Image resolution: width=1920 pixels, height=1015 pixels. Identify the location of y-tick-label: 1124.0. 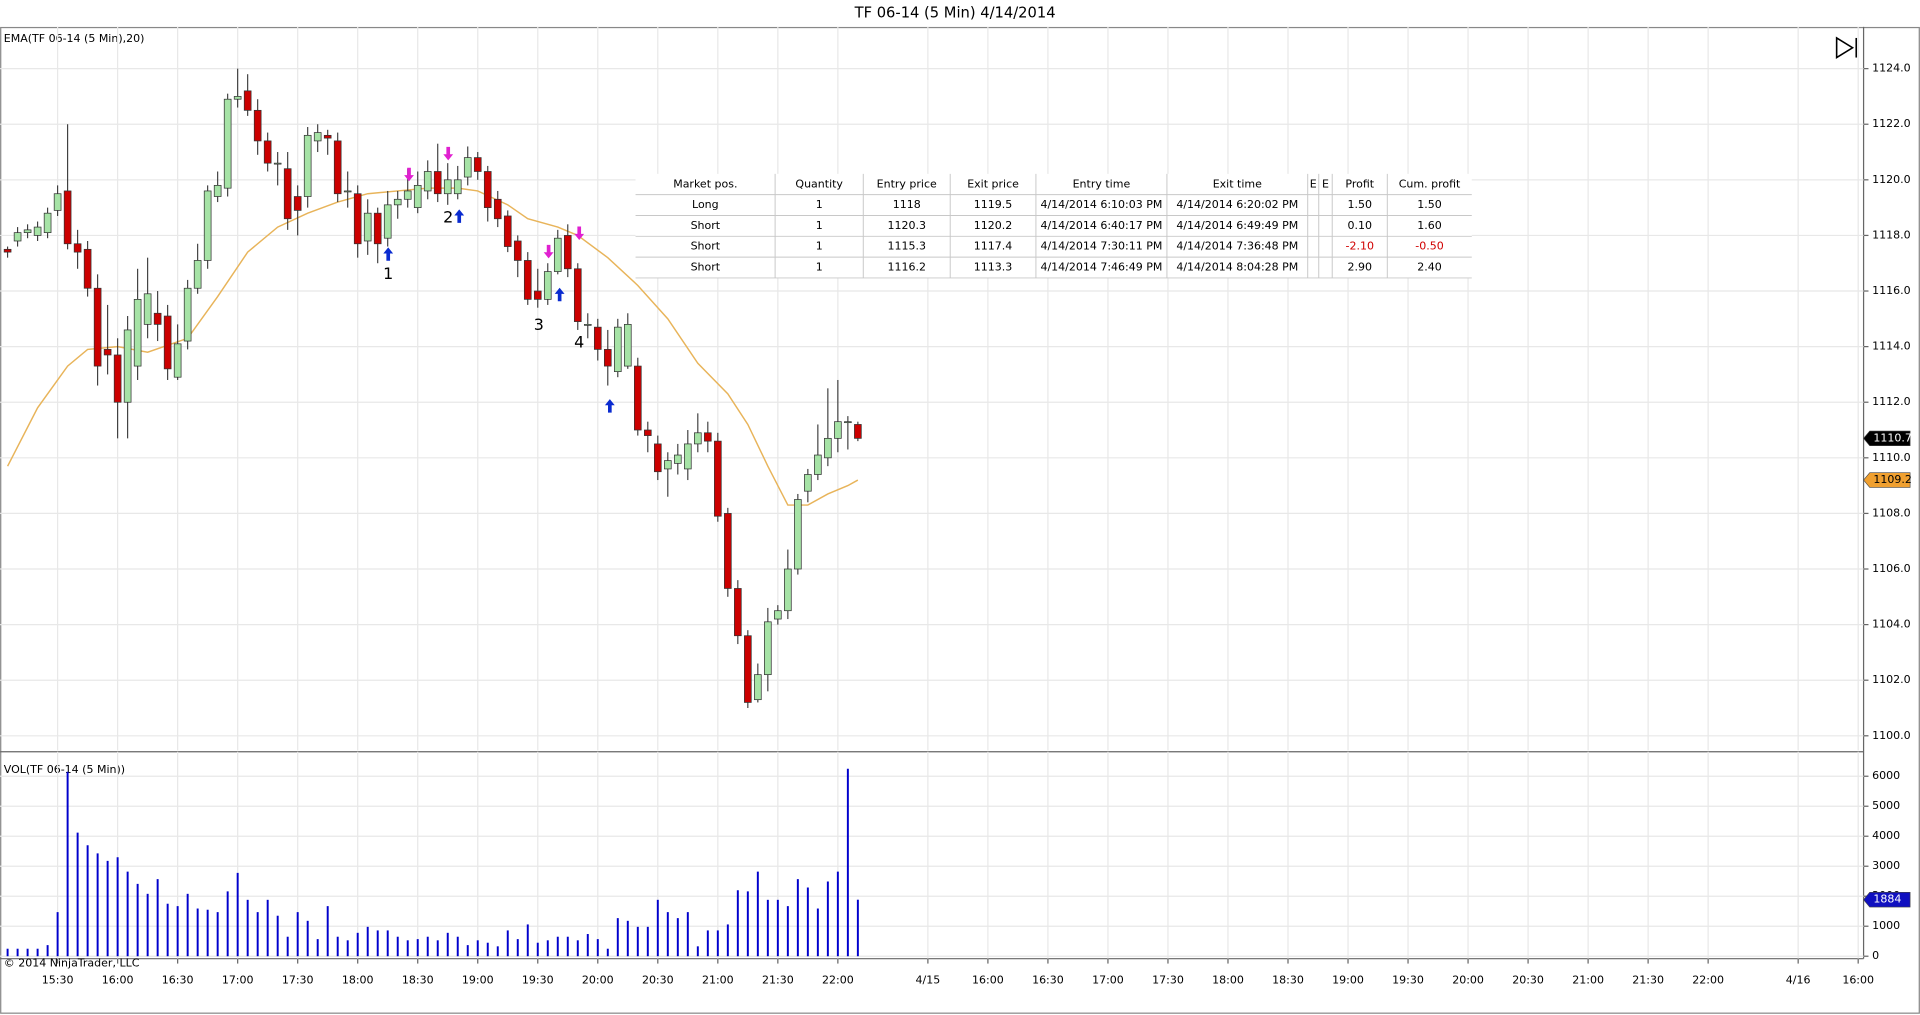
(1891, 68).